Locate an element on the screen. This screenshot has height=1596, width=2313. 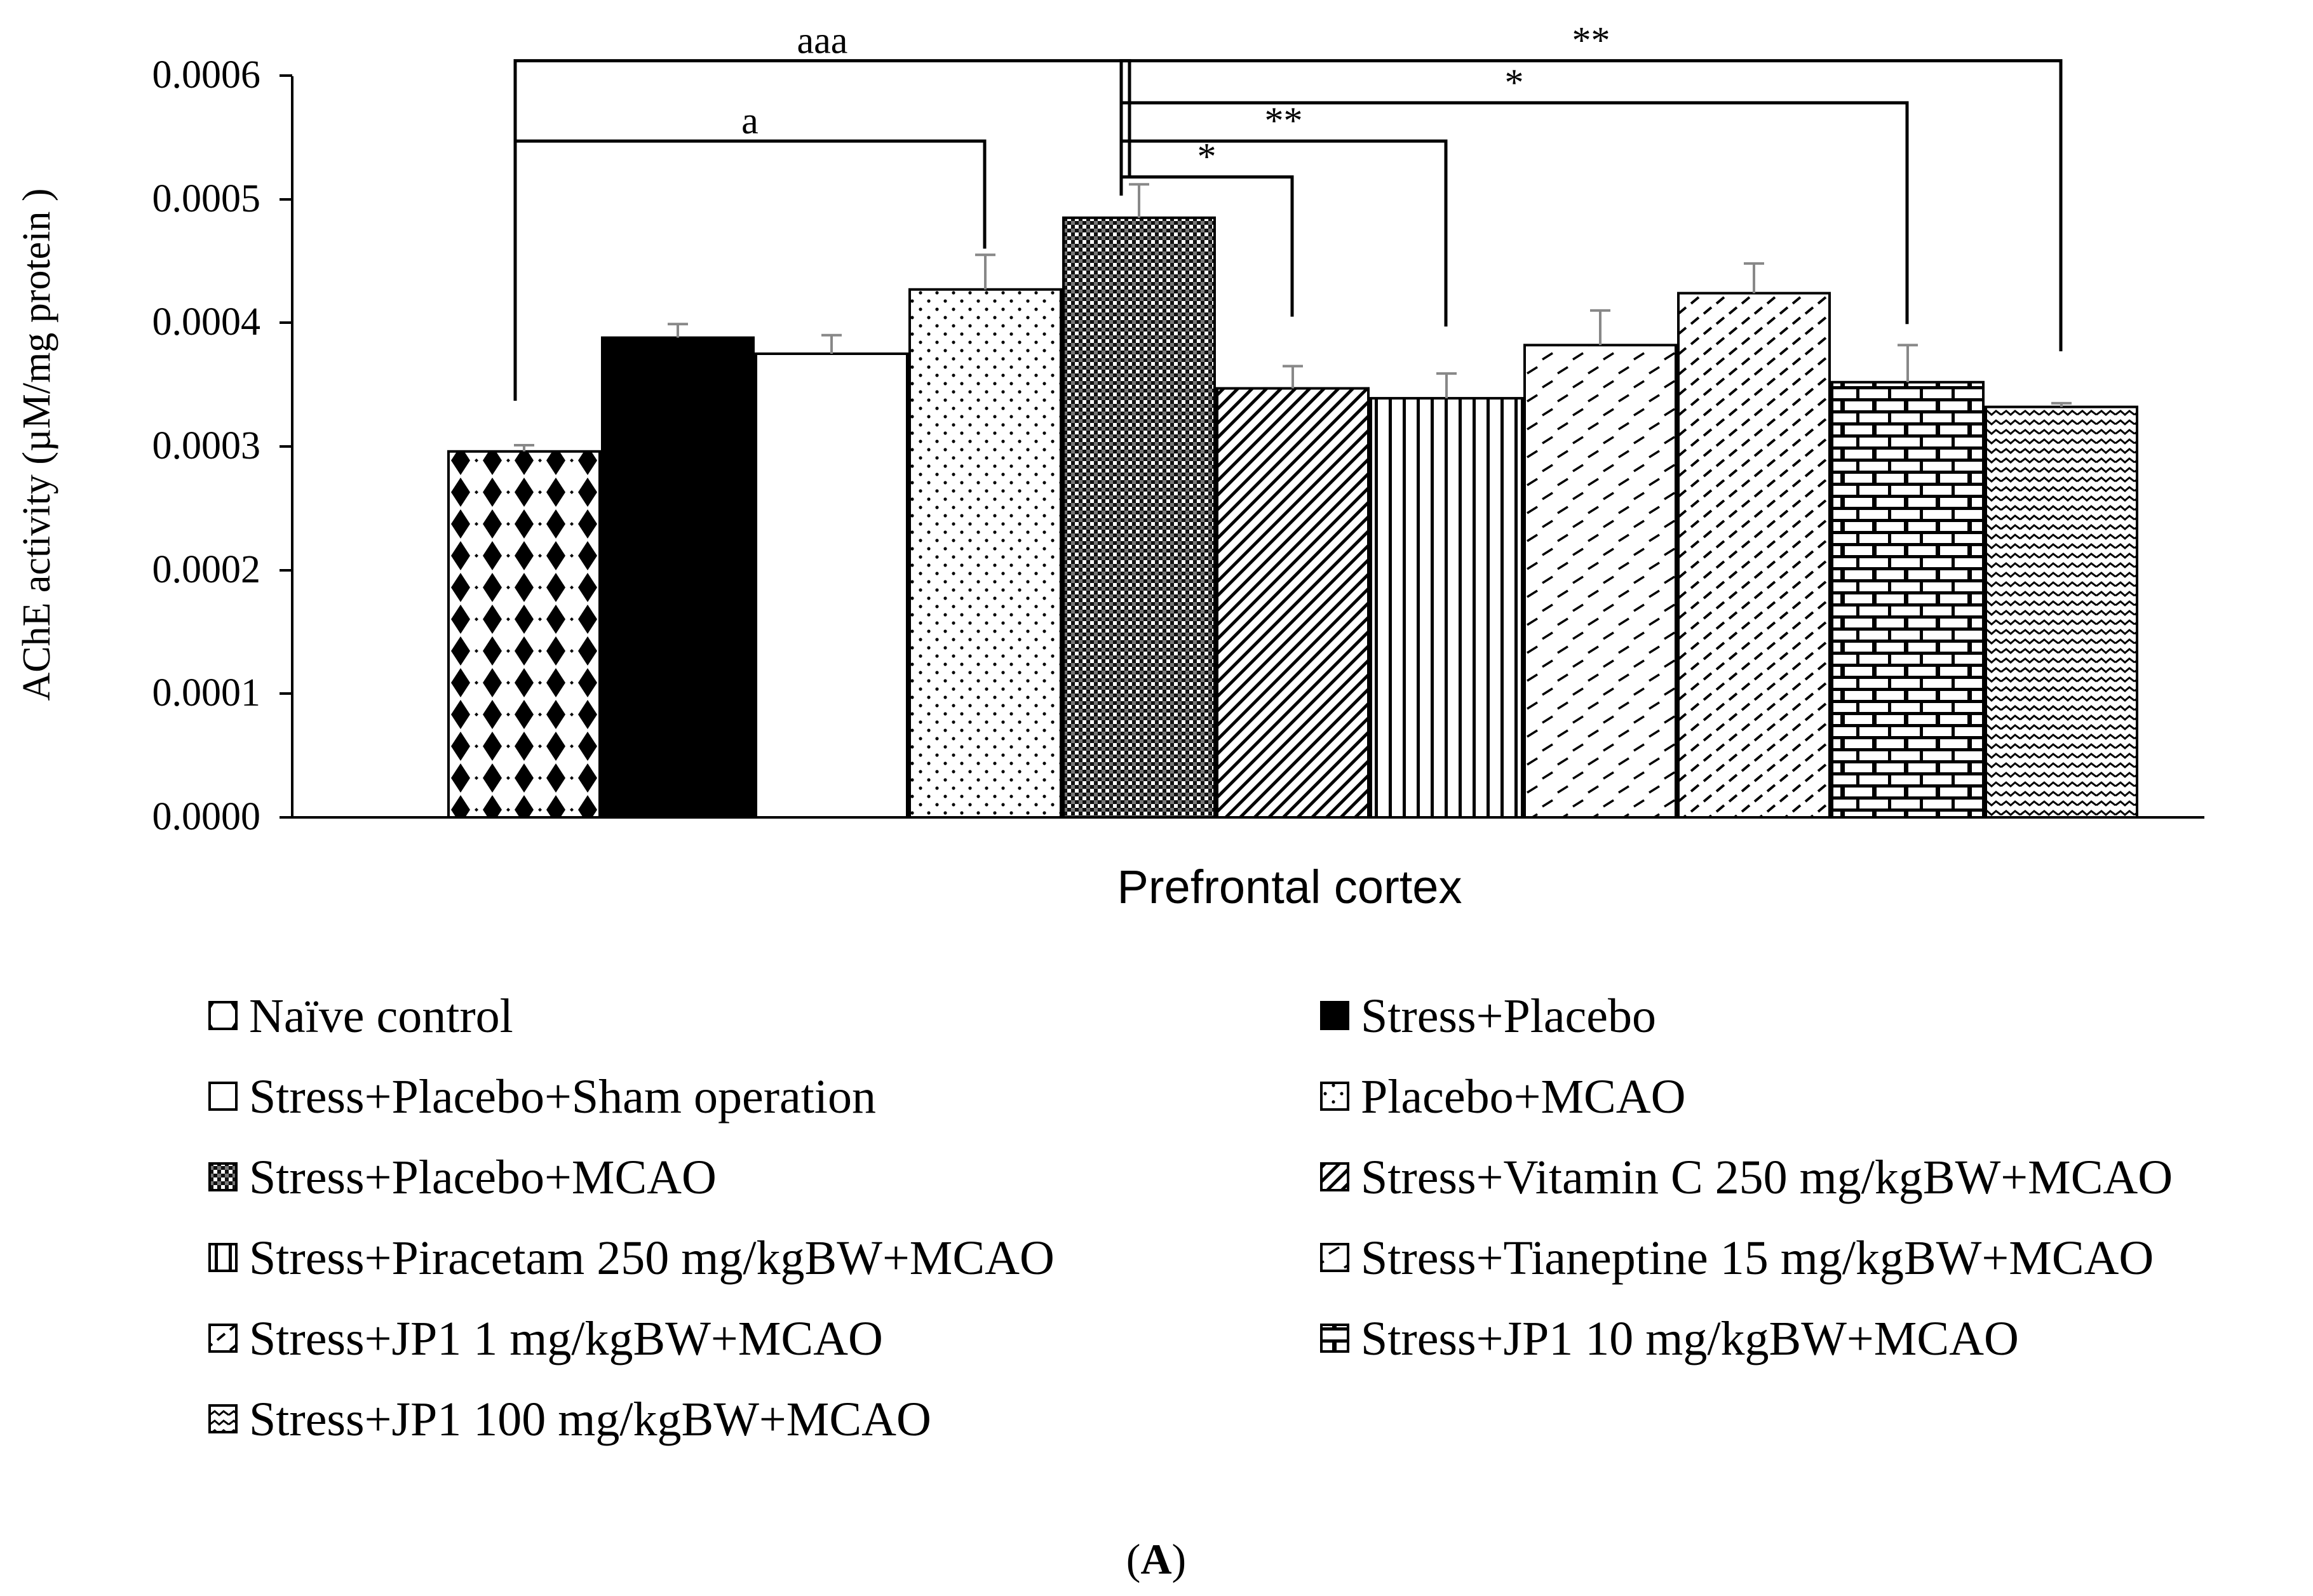
legend-item-8: Stress+JP1 1 mg/kgBW+MCAO is located at coordinates (545, 1338).